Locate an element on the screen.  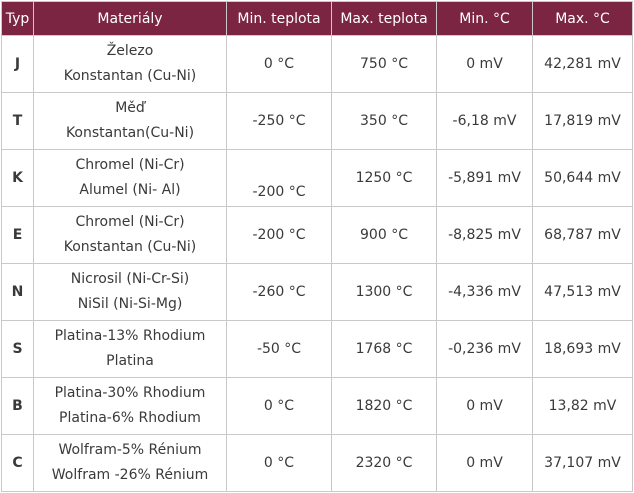
min-c-cell: -4,336 mV is located at coordinates (484, 292).